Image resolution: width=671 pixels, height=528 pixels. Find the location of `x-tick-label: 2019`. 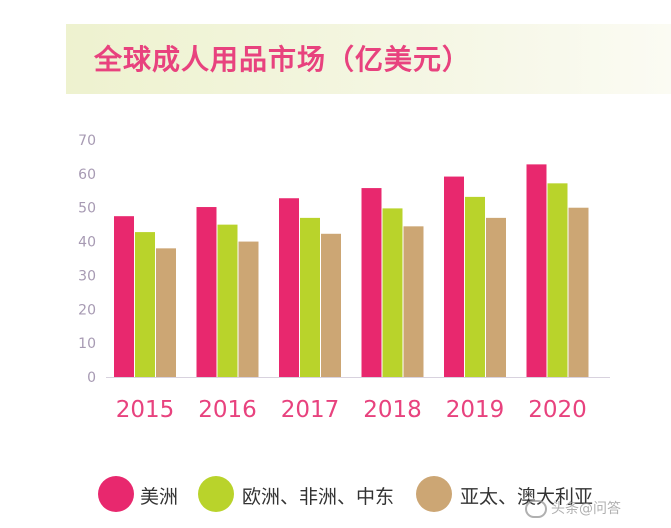

x-tick-label: 2019 is located at coordinates (475, 410).